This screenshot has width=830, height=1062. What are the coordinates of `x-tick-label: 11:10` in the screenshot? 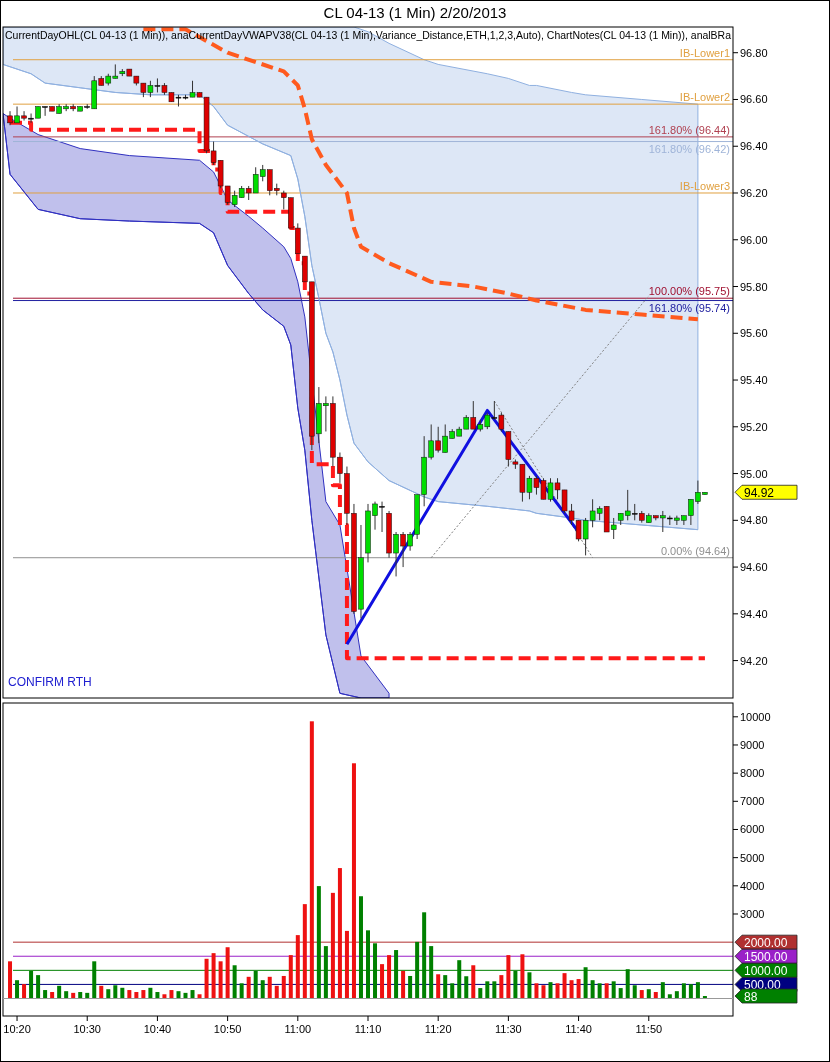 It's located at (368, 1029).